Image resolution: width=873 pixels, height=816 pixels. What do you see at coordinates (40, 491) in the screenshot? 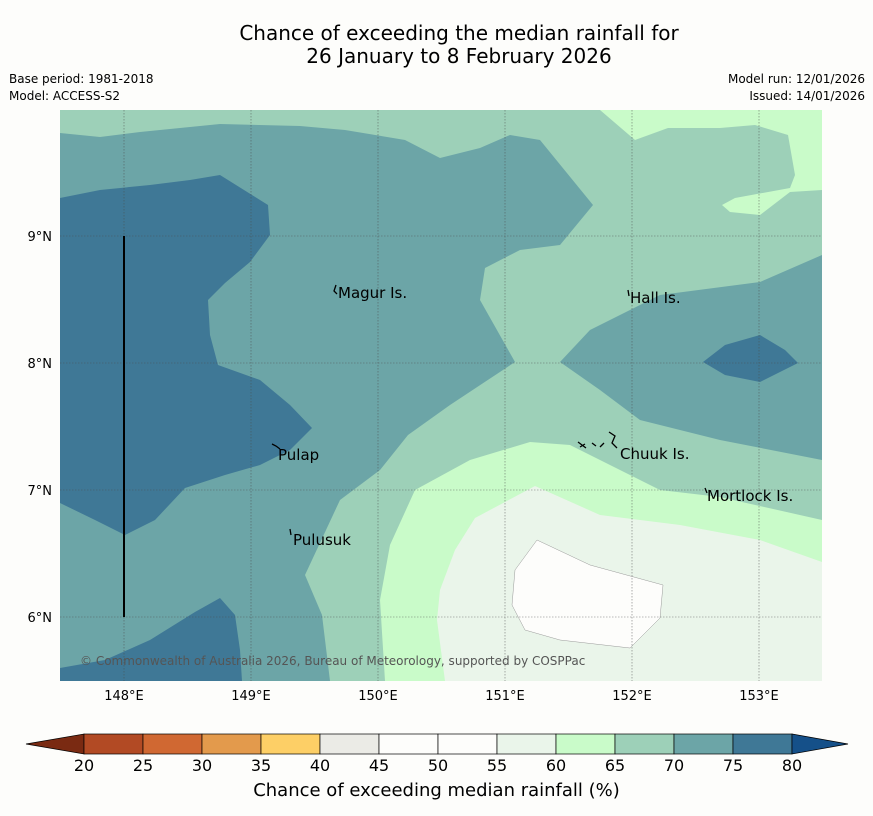
I see `lat-tick: 7°N` at bounding box center [40, 491].